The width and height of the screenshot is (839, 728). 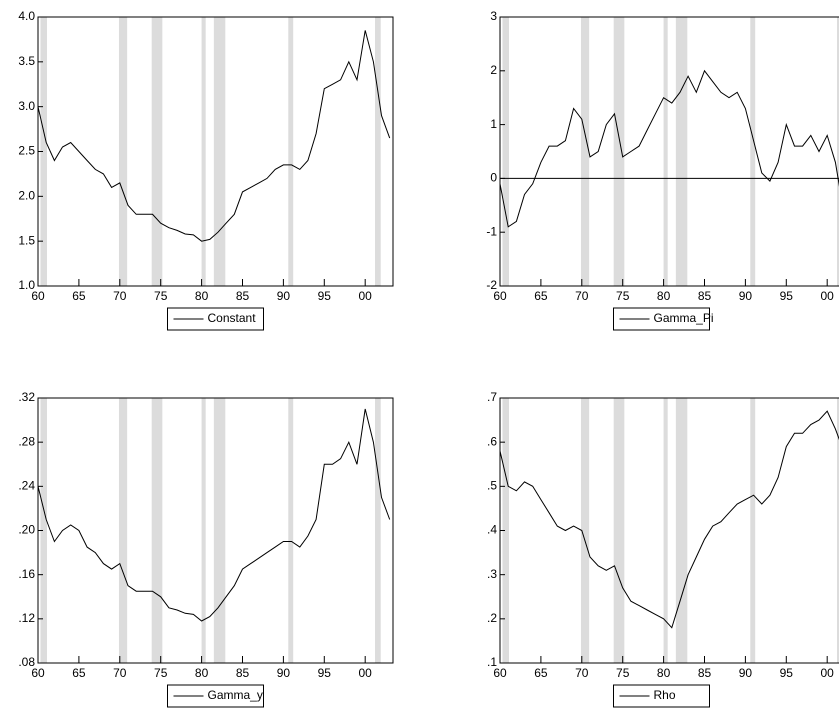 I want to click on legend-label: Constant, so click(x=232, y=318).